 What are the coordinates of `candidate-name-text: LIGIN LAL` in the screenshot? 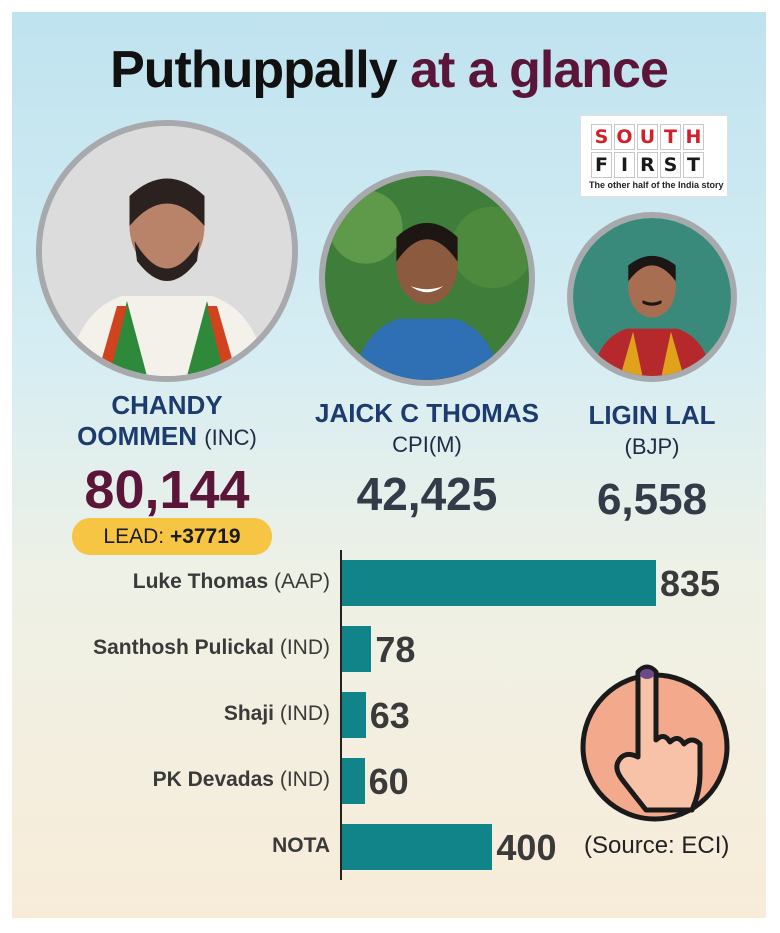 It's located at (652, 415).